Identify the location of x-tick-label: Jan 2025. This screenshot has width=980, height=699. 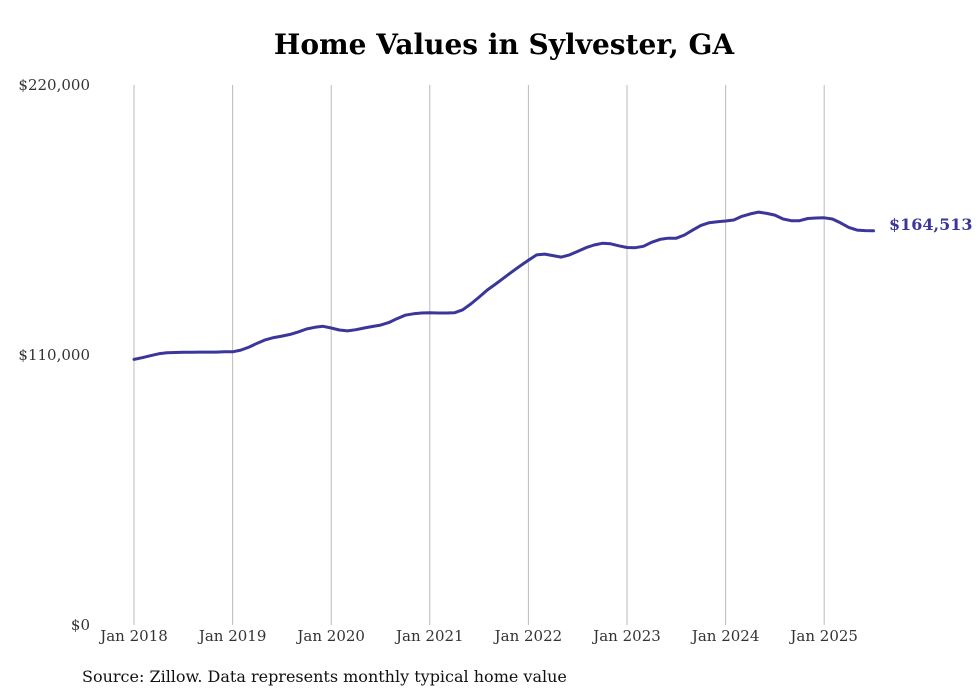
(823, 636).